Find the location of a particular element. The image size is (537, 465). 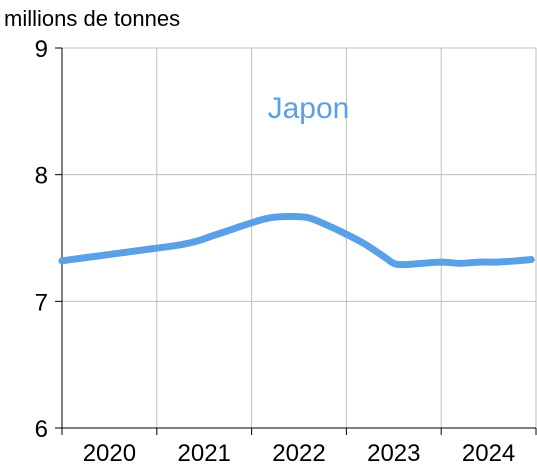

y-tick-label: 7 is located at coordinates (41, 302).